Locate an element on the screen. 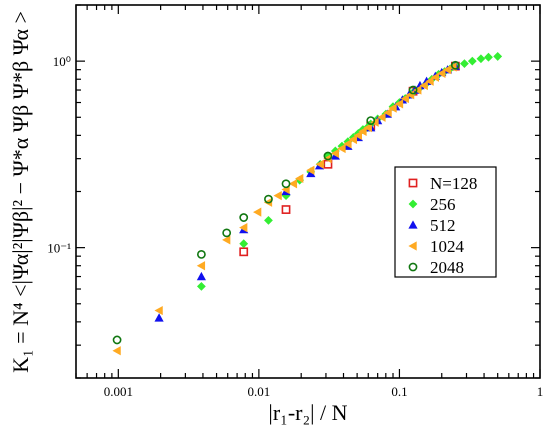  y-tick-label: 10⁻¹ is located at coordinates (59, 248).